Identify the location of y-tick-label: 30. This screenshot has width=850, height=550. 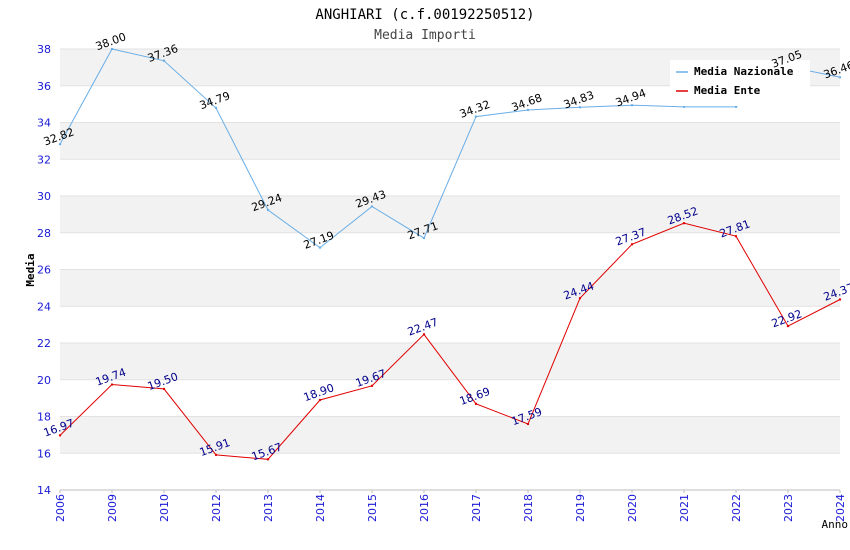
(44, 196).